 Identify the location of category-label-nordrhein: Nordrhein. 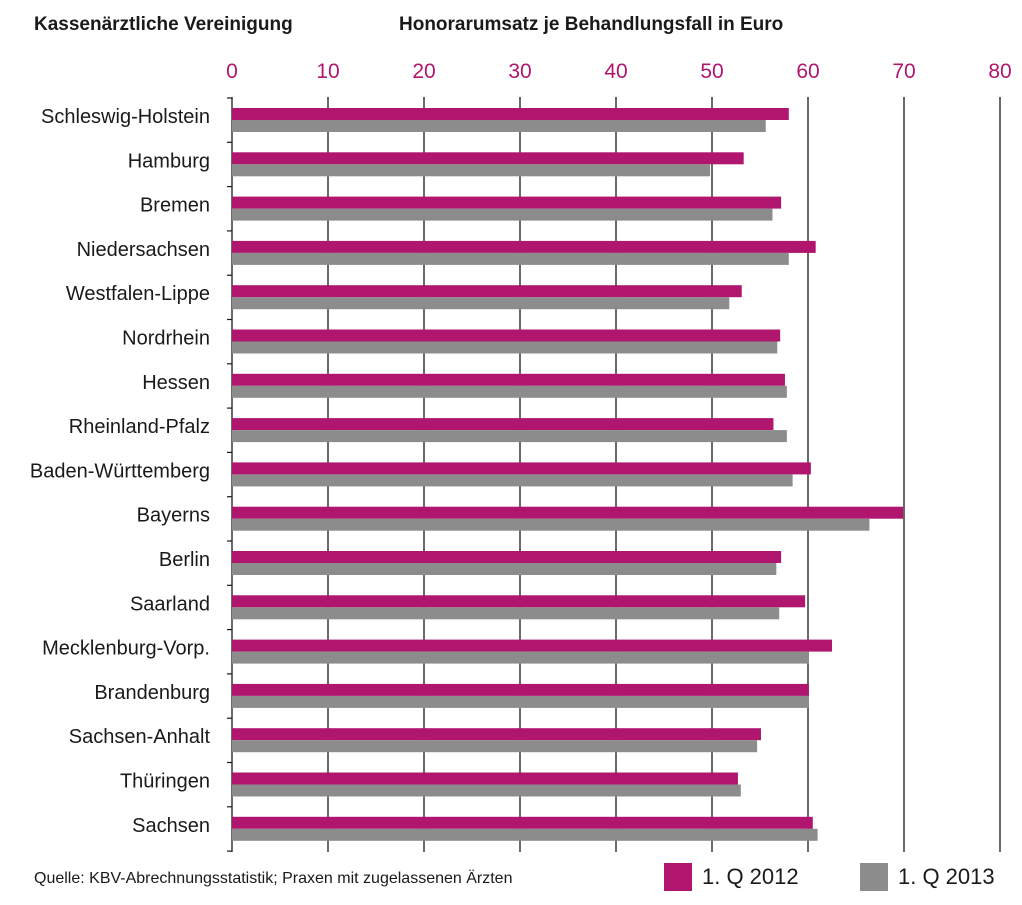
(166, 339).